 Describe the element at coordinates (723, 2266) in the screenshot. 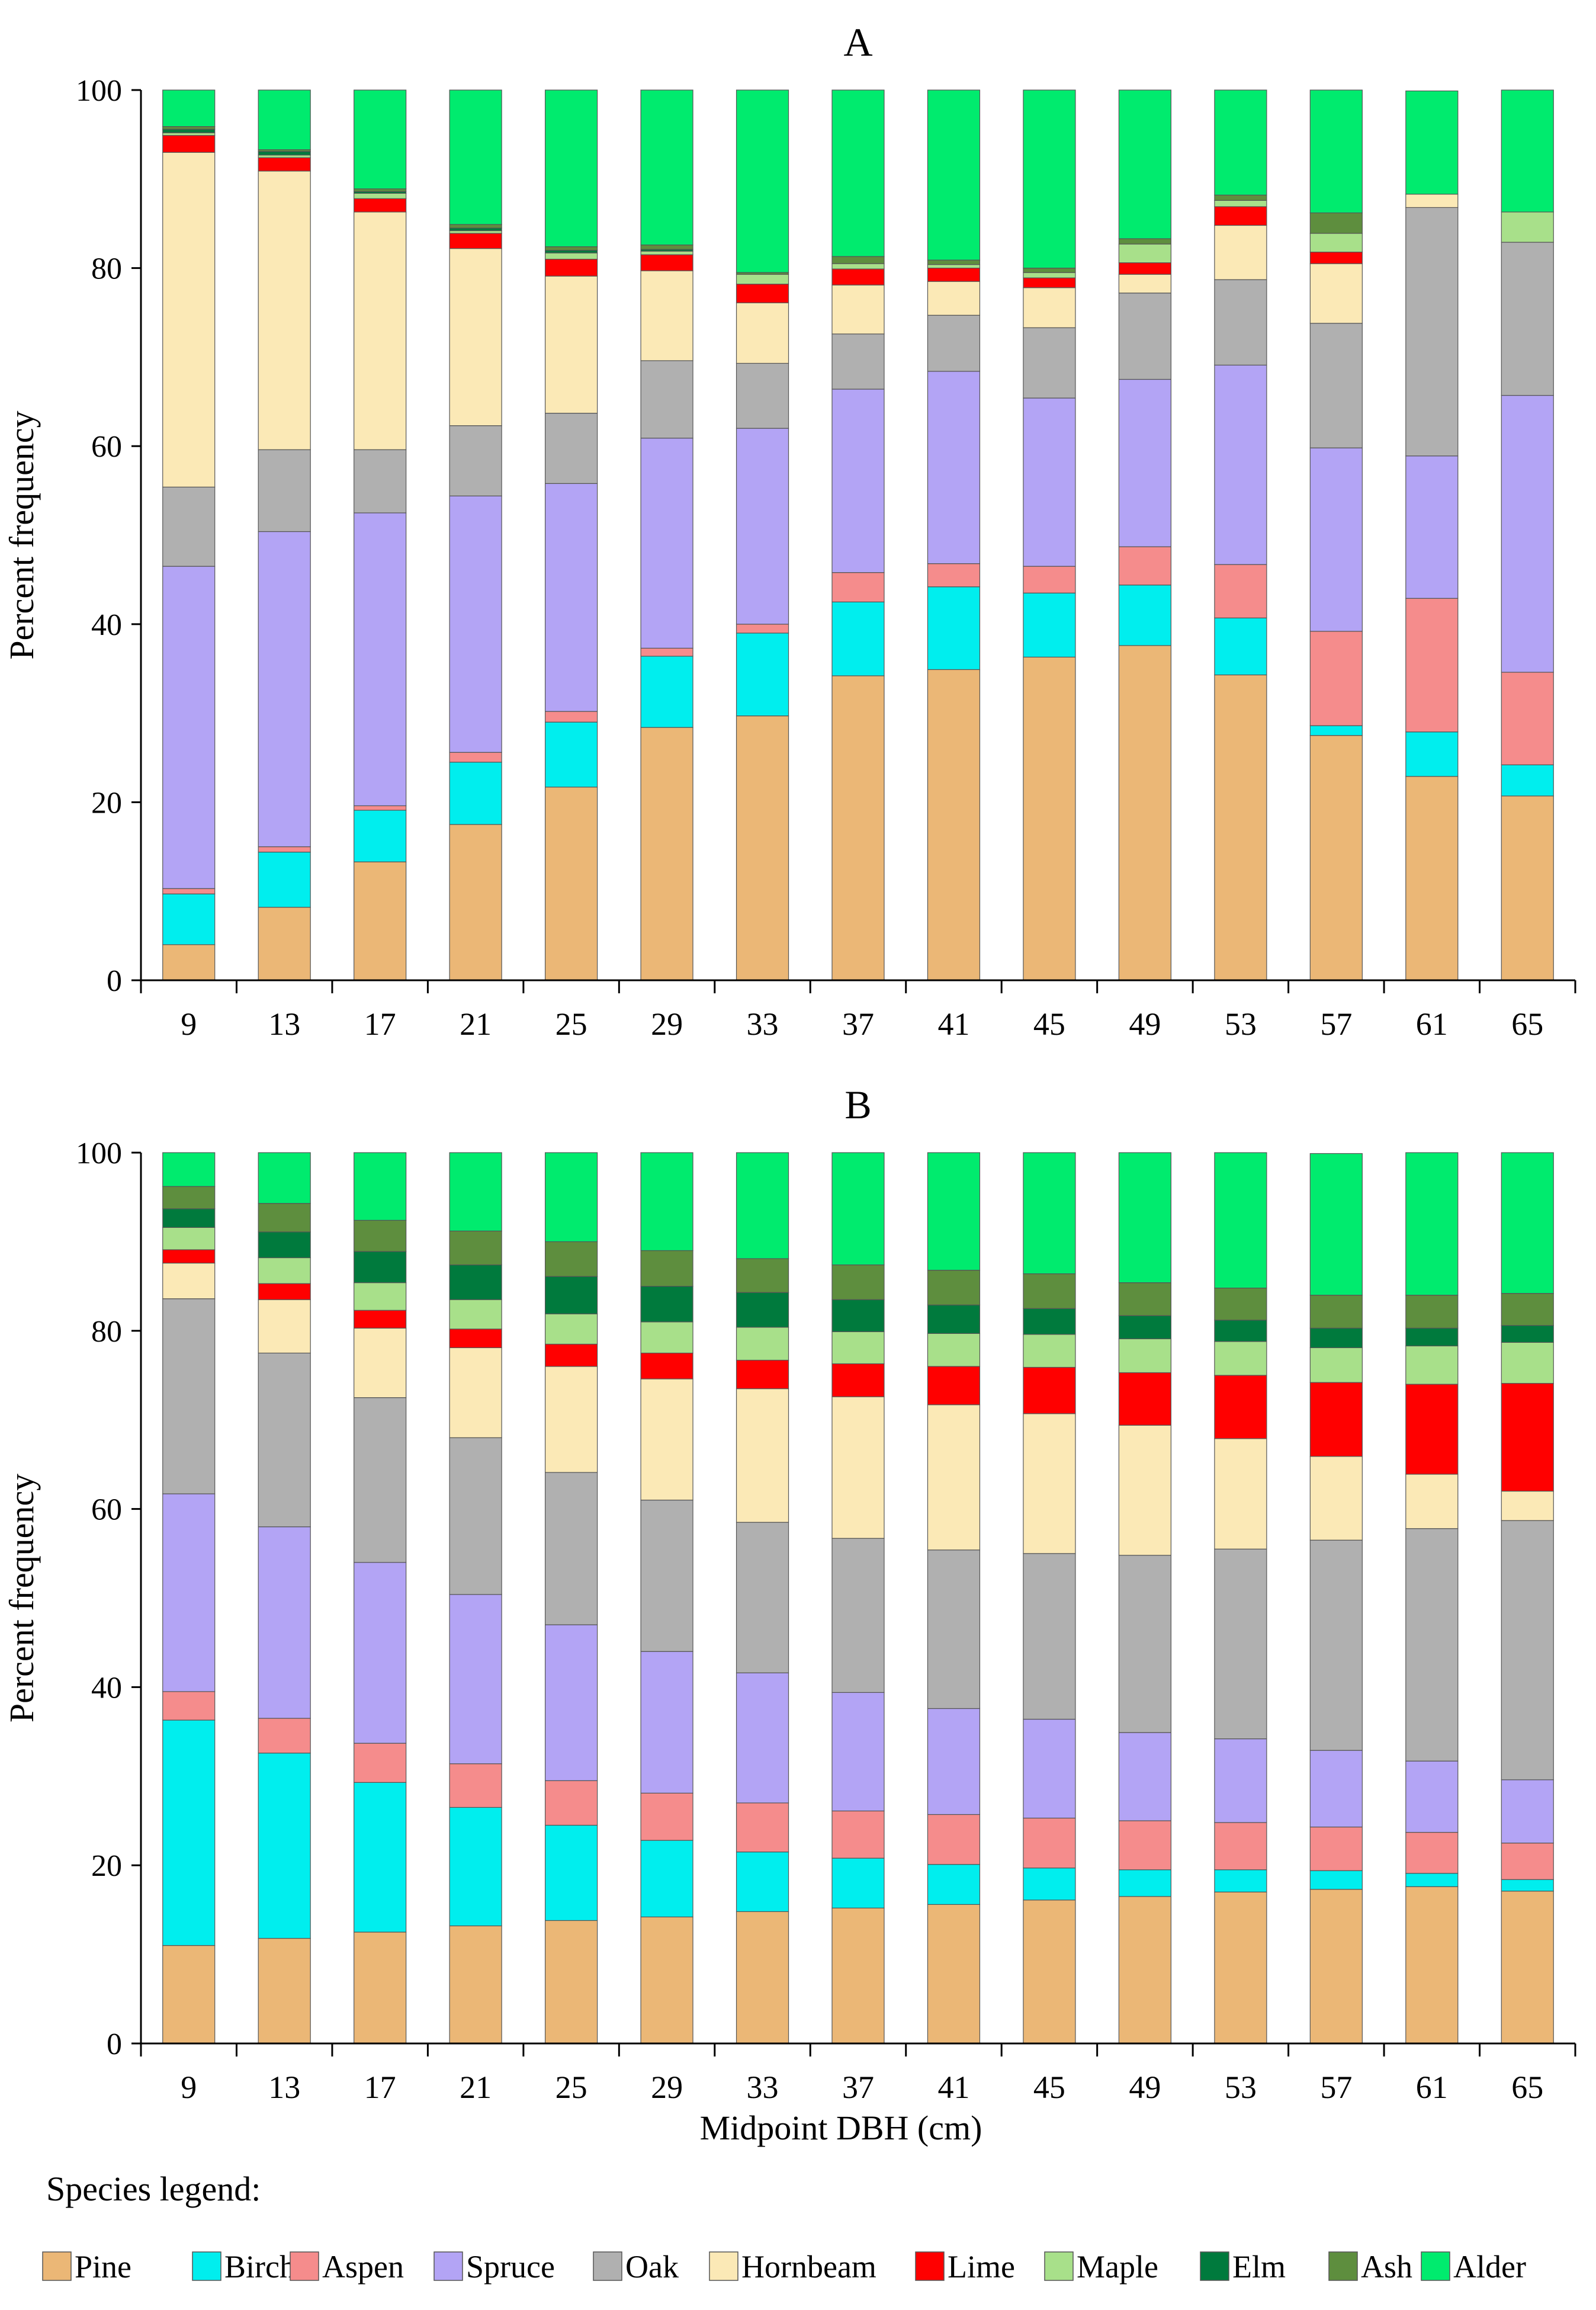

I see `legend-swatch-hornbeam` at that location.